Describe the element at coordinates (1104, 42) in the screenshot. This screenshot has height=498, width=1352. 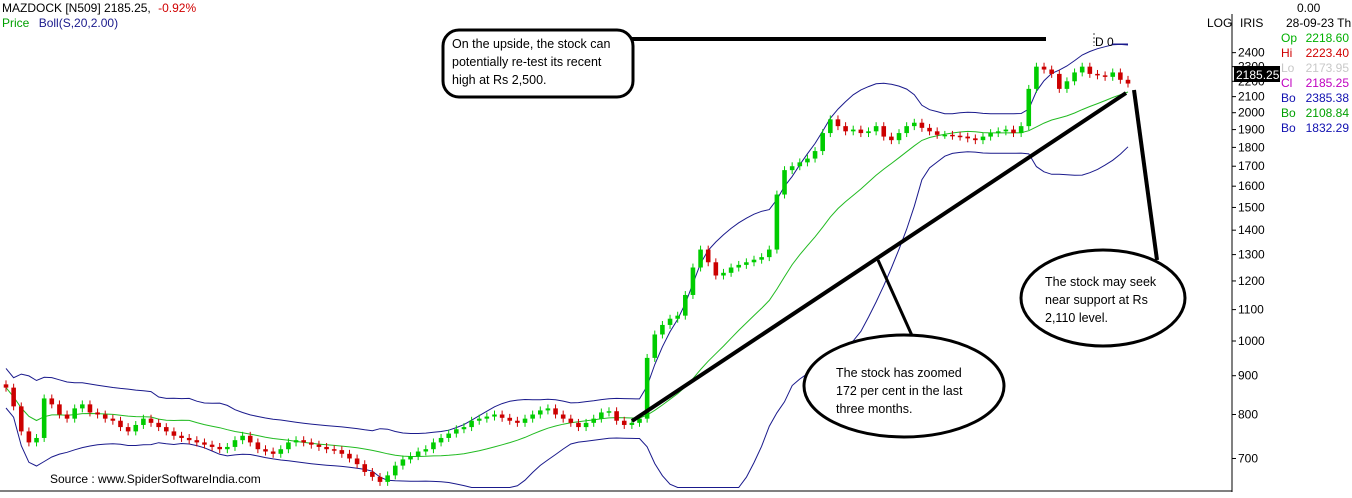
I see `peak-marker-label: D 0` at that location.